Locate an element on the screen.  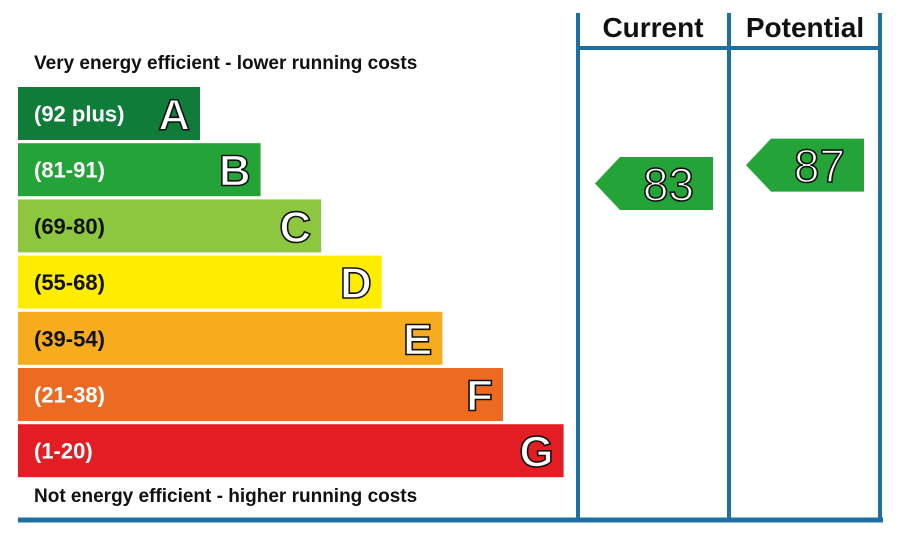
band-f-range: (21-38) is located at coordinates (69, 395).